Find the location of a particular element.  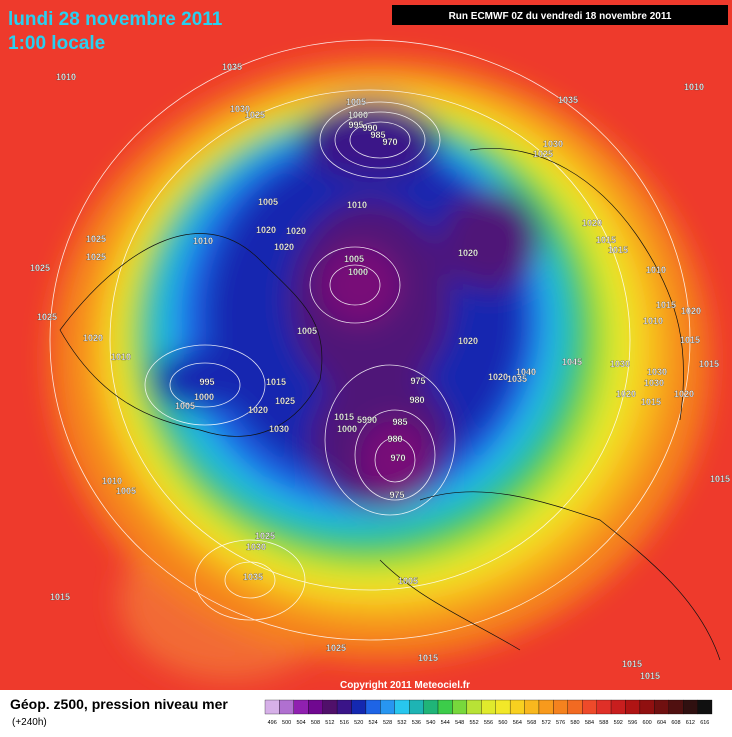

legend-level: 588 is located at coordinates (603, 723).